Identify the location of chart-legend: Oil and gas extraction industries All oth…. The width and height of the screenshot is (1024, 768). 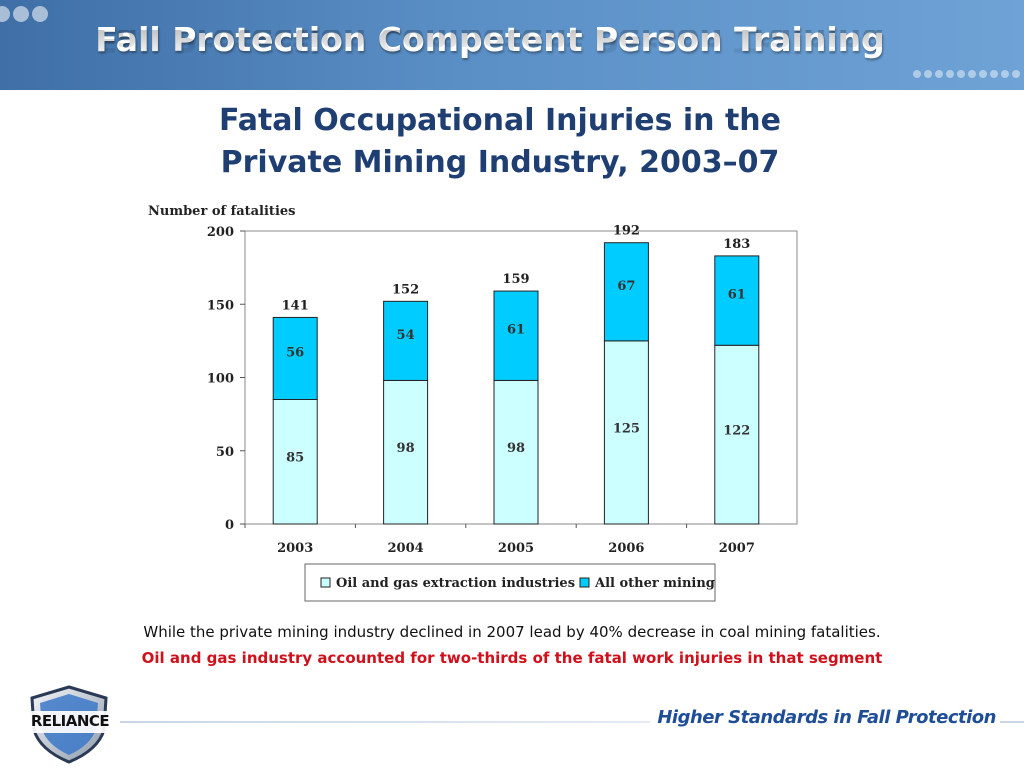
(510, 582).